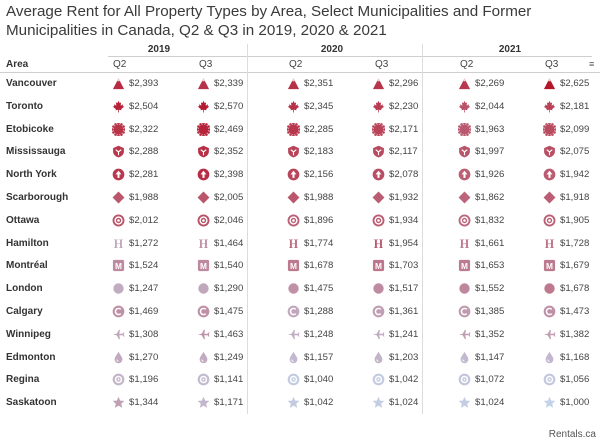 The width and height of the screenshot is (602, 443). What do you see at coordinates (395, 174) in the screenshot?
I see `rent-cell-north-york-3: $2,078` at bounding box center [395, 174].